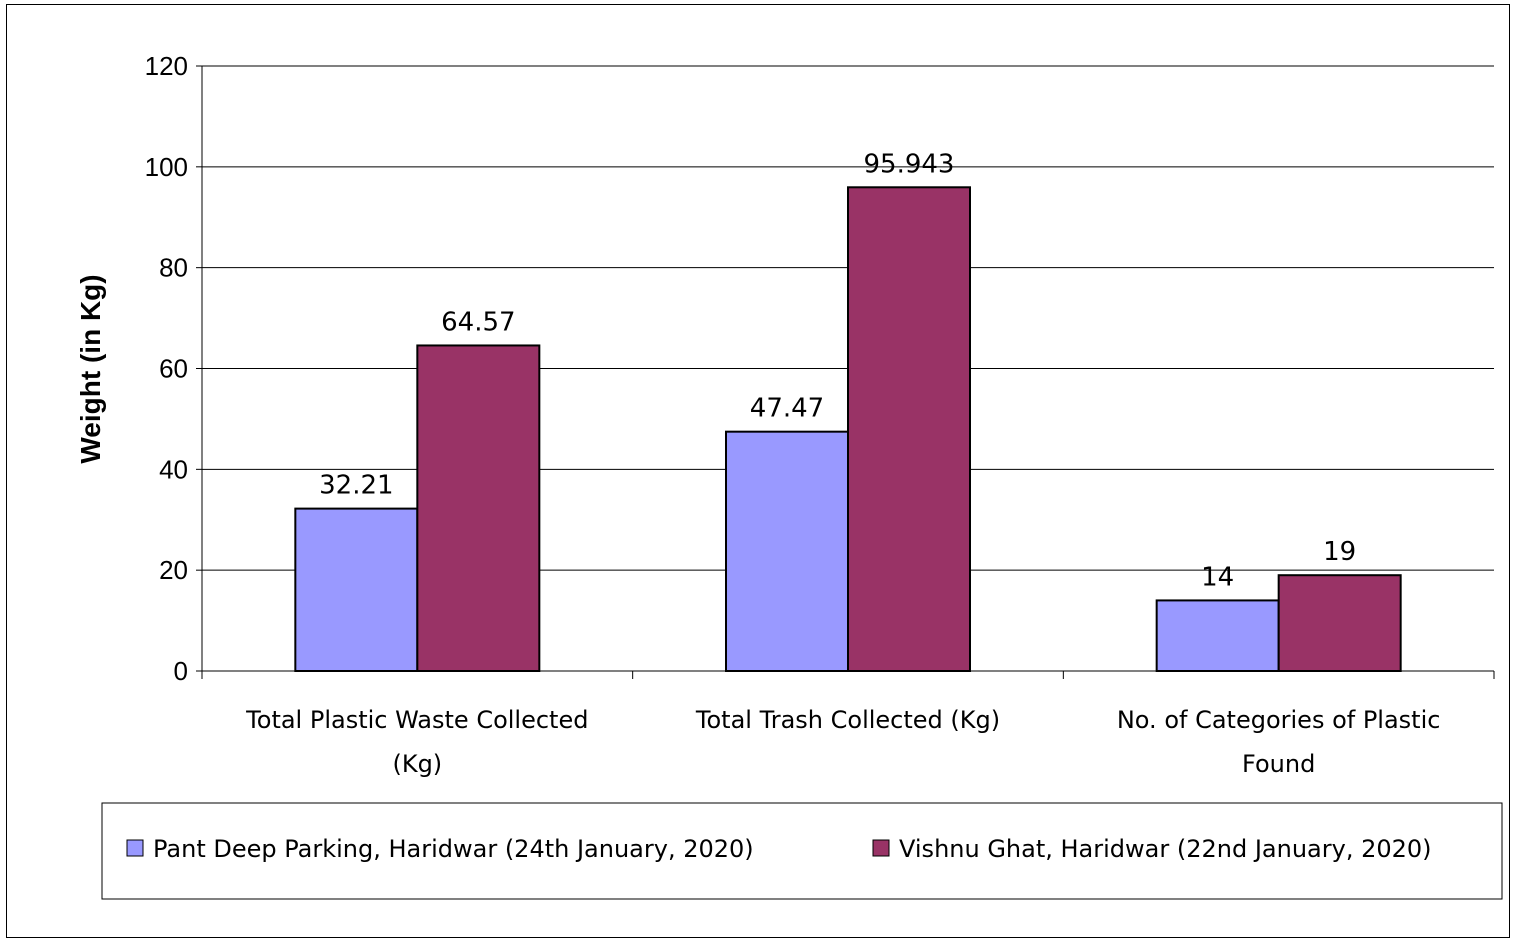 This screenshot has width=1515, height=944. Describe the element at coordinates (181, 671) in the screenshot. I see `y-tick-label: 0` at that location.